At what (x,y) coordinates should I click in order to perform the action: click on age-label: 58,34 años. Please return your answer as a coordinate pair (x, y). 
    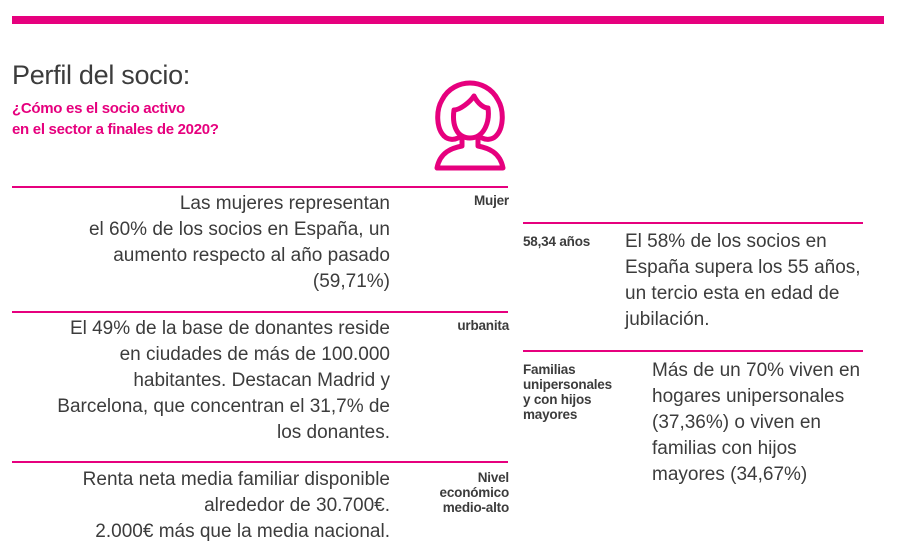
    Looking at the image, I should click on (557, 241).